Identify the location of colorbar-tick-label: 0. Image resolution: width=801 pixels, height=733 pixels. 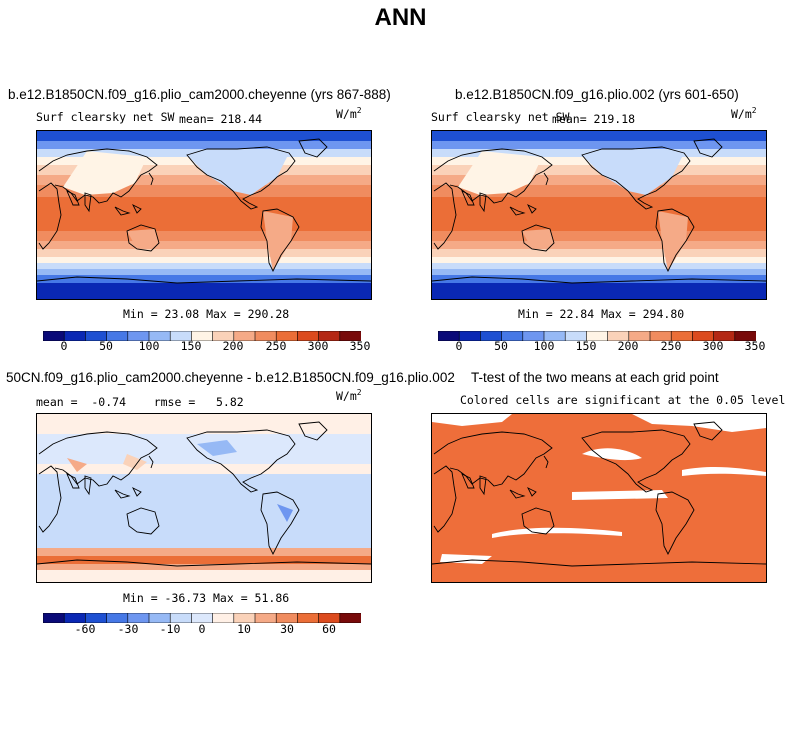
(64, 346).